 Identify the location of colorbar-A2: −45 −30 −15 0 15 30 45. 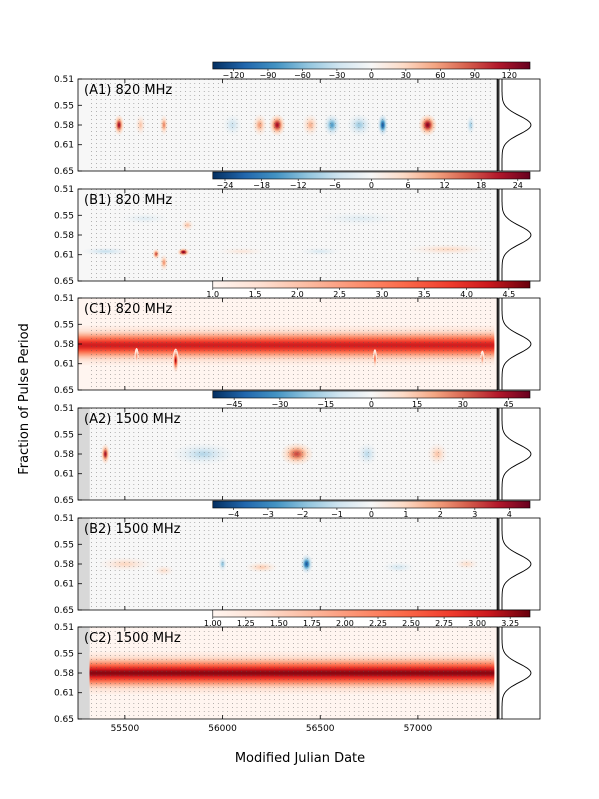
(371, 399).